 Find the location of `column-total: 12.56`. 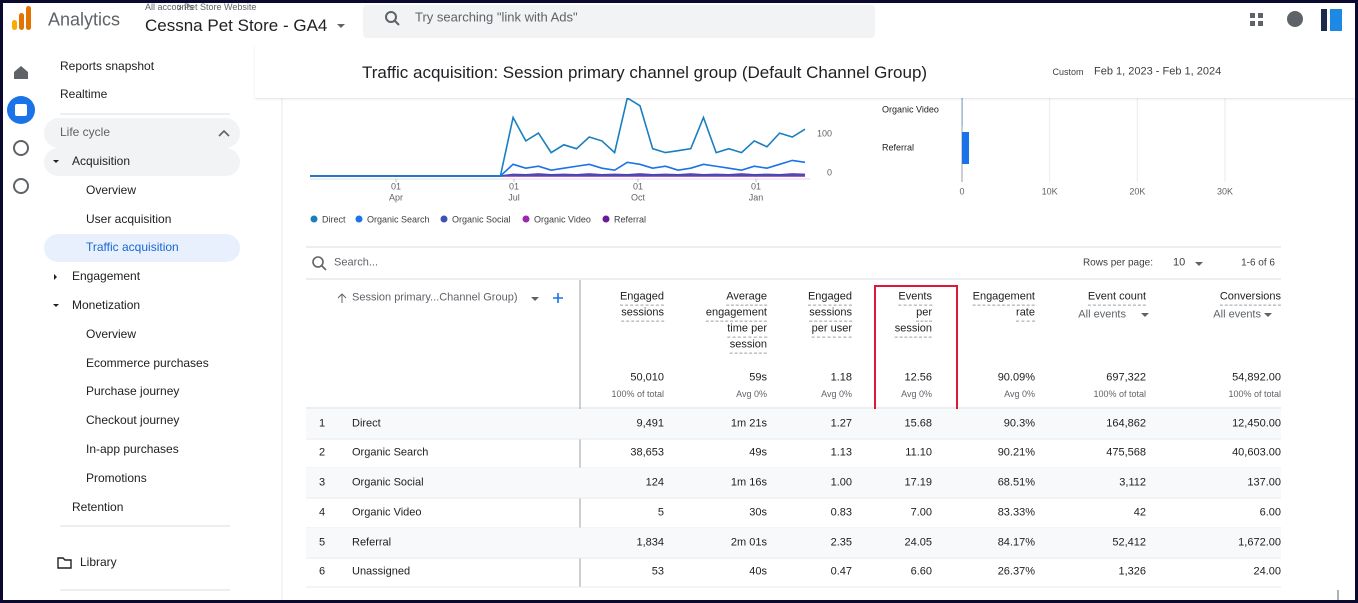

column-total: 12.56 is located at coordinates (918, 377).